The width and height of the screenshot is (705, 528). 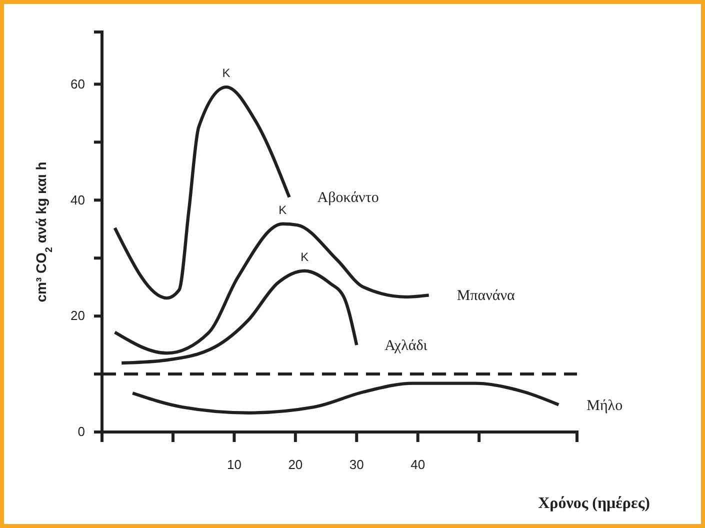 I want to click on series-label: Αβοκάντο, so click(x=348, y=198).